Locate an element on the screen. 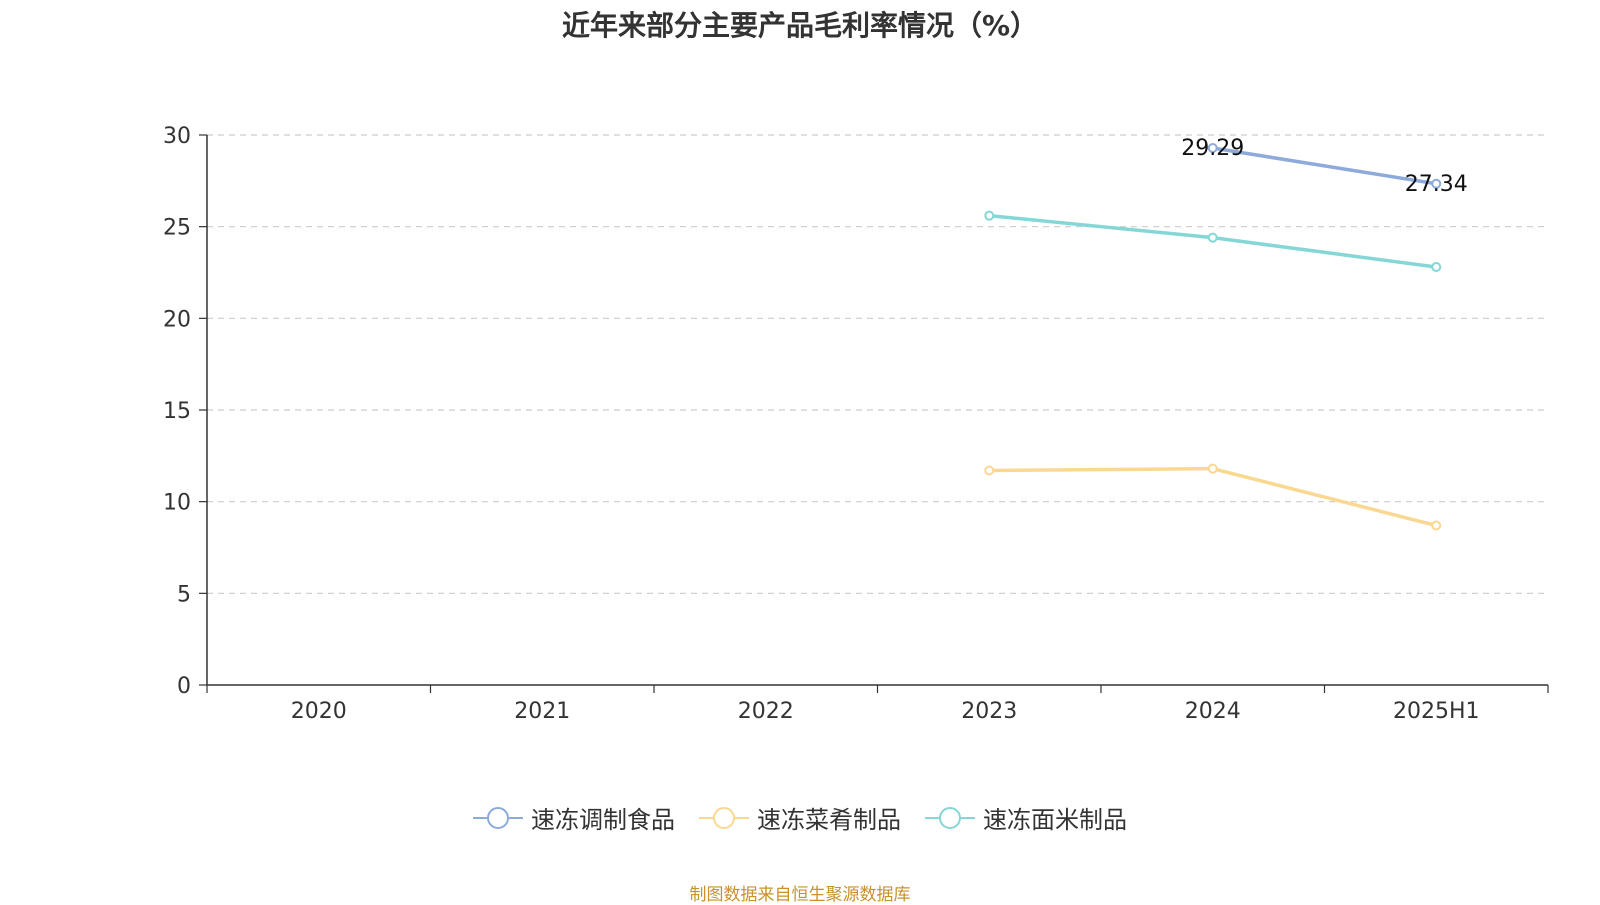 This screenshot has width=1600, height=905. y-tick-label: 20 is located at coordinates (177, 319).